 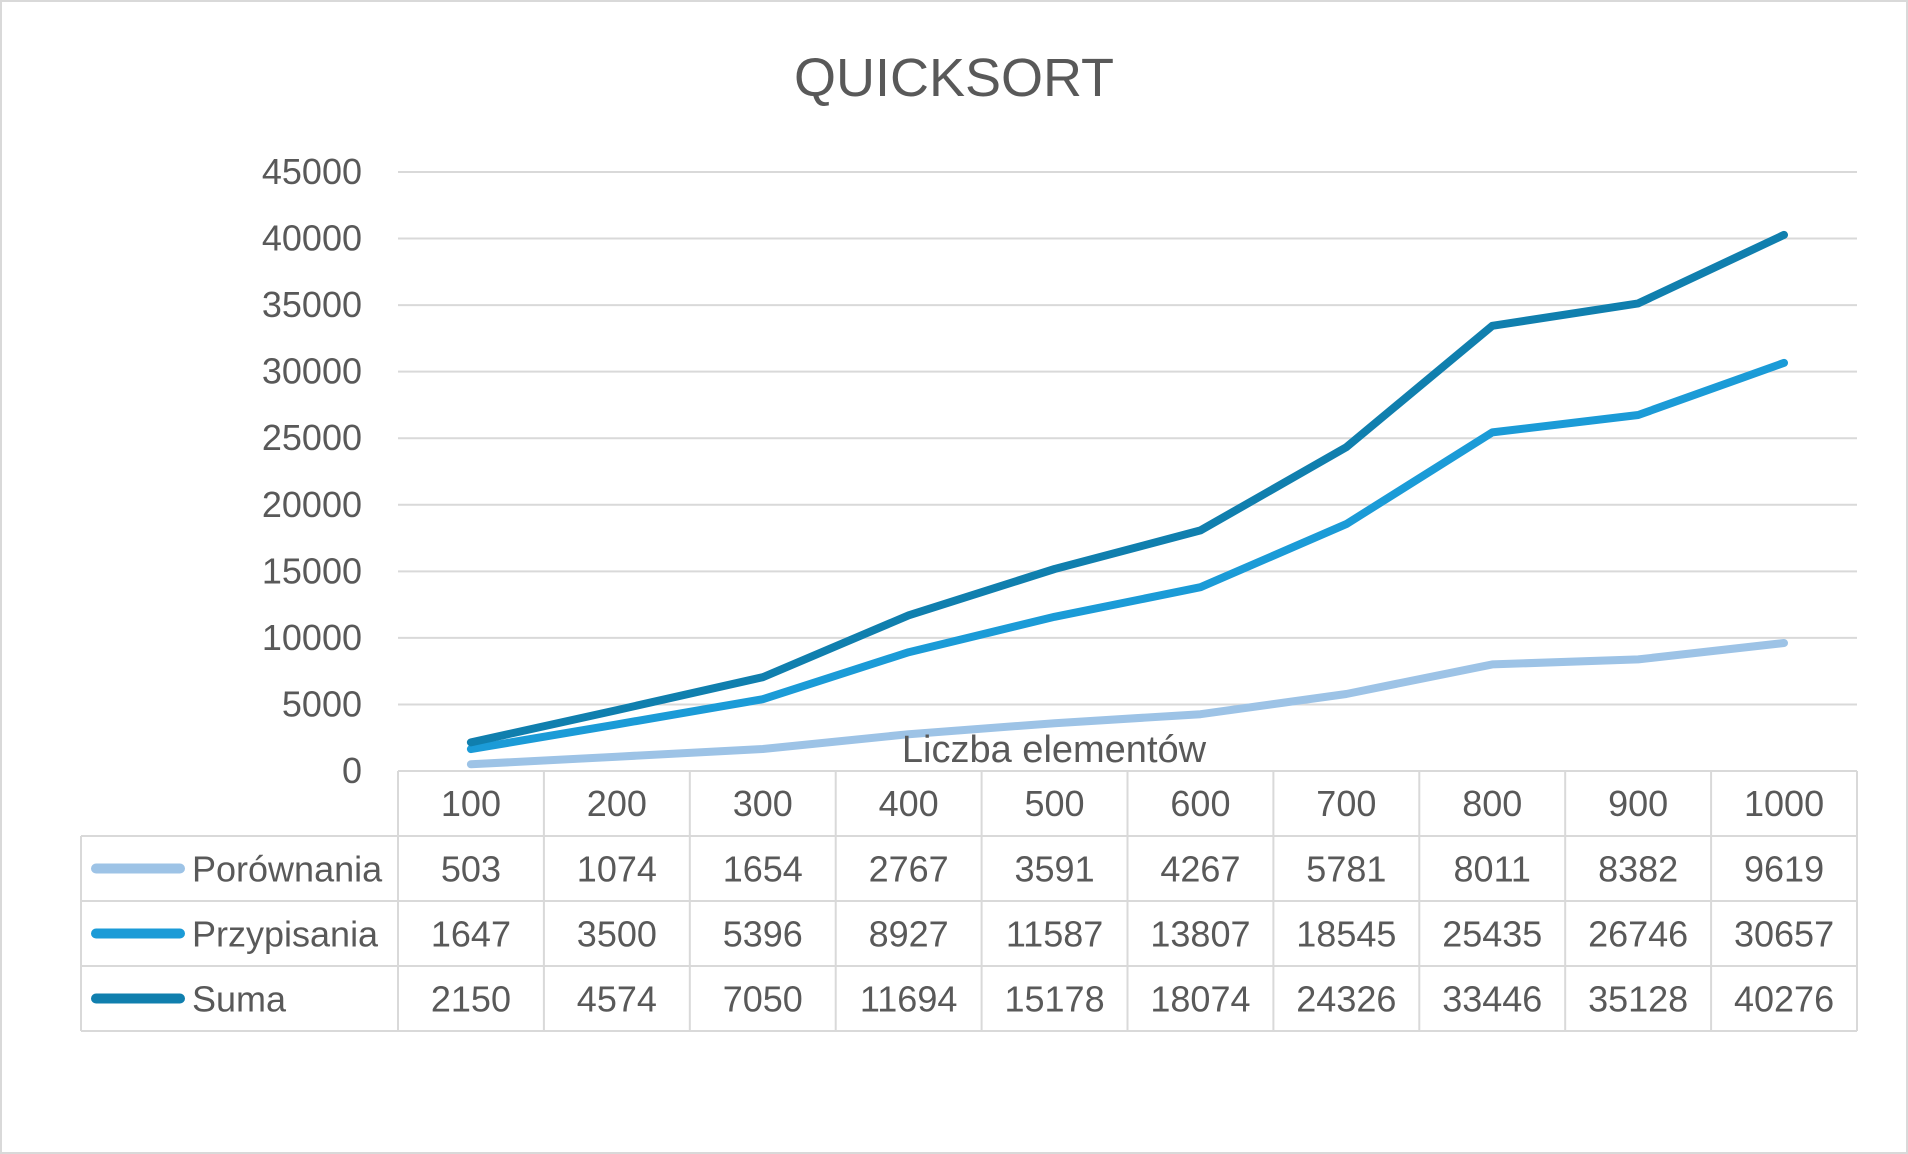 What do you see at coordinates (312, 637) in the screenshot?
I see `y-tick-label: 10000` at bounding box center [312, 637].